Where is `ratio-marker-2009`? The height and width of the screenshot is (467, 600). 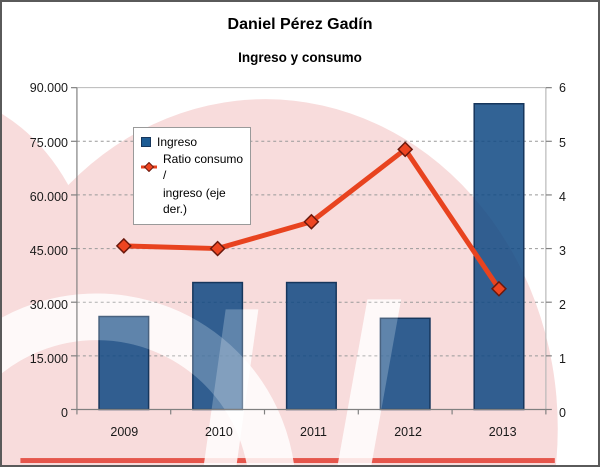 ratio-marker-2009 is located at coordinates (123, 245).